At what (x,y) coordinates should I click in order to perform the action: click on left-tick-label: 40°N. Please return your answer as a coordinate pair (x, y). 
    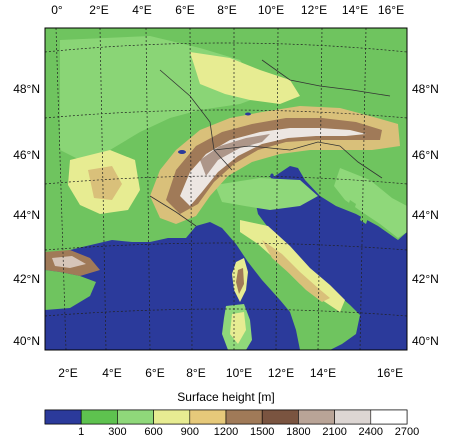
    Looking at the image, I should click on (26, 341).